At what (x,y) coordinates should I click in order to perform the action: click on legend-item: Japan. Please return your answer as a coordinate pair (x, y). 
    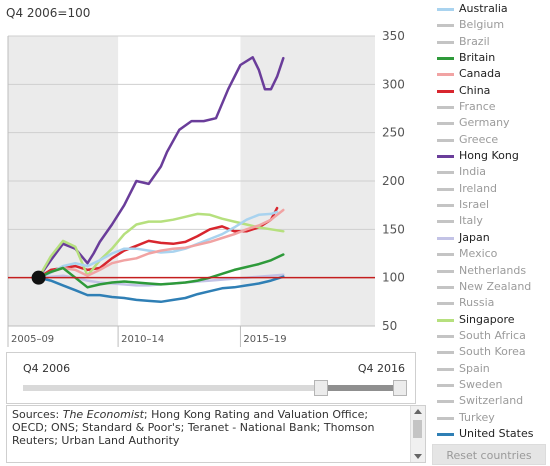
    Looking at the image, I should click on (492, 238).